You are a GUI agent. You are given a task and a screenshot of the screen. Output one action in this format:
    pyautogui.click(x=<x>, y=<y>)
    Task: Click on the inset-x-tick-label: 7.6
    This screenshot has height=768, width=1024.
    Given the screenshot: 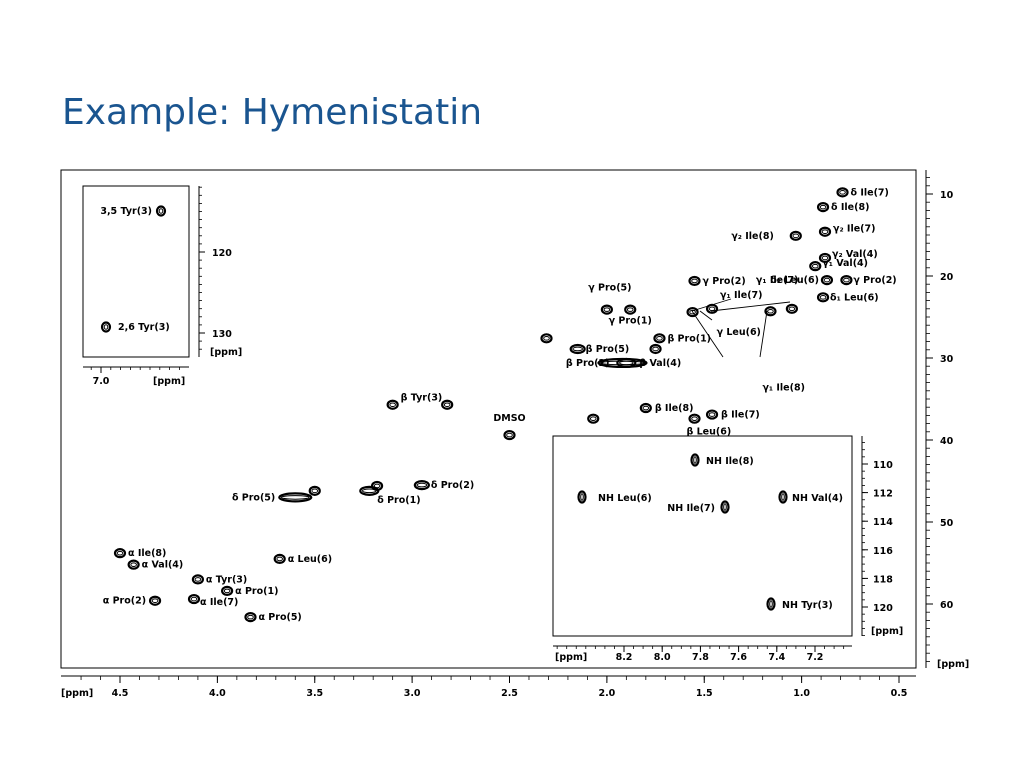 What is the action you would take?
    pyautogui.click(x=738, y=657)
    